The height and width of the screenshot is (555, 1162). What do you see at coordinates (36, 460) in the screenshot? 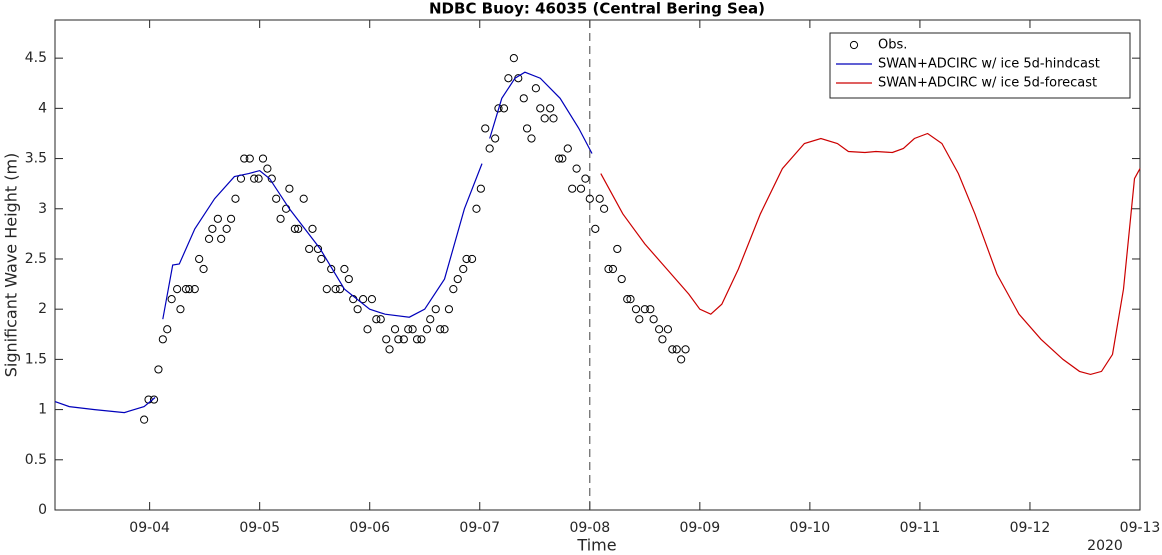
I see `y-tick-label: 0.5` at bounding box center [36, 460].